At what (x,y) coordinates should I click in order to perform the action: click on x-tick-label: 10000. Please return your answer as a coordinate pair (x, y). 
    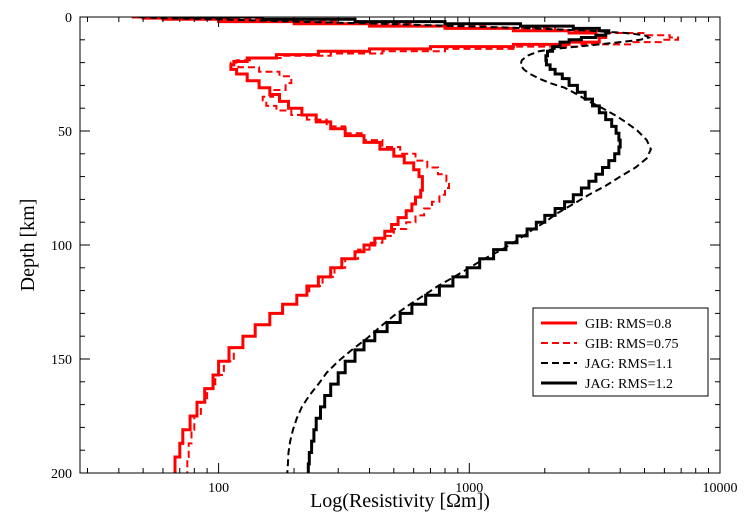
    Looking at the image, I should click on (720, 488).